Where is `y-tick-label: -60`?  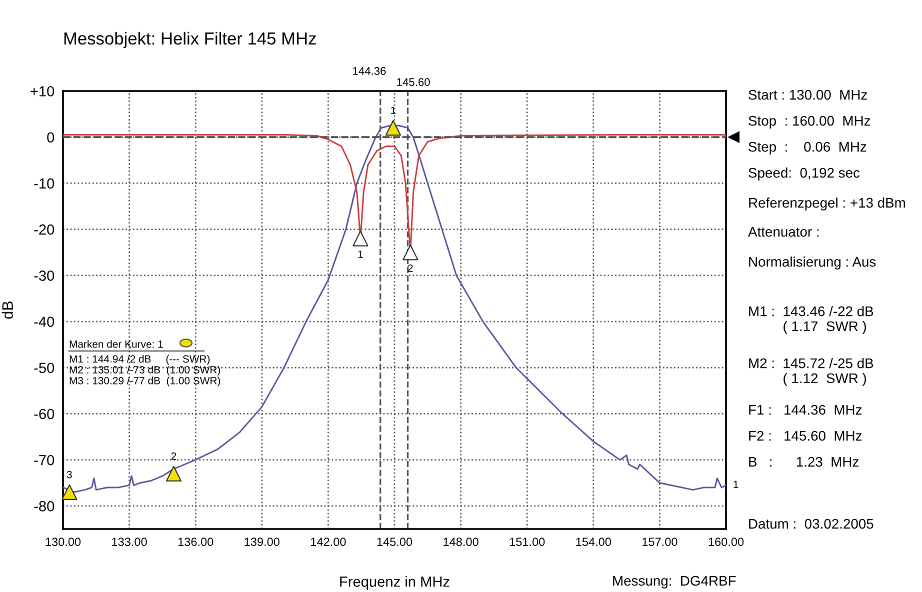 y-tick-label: -60 is located at coordinates (44, 414).